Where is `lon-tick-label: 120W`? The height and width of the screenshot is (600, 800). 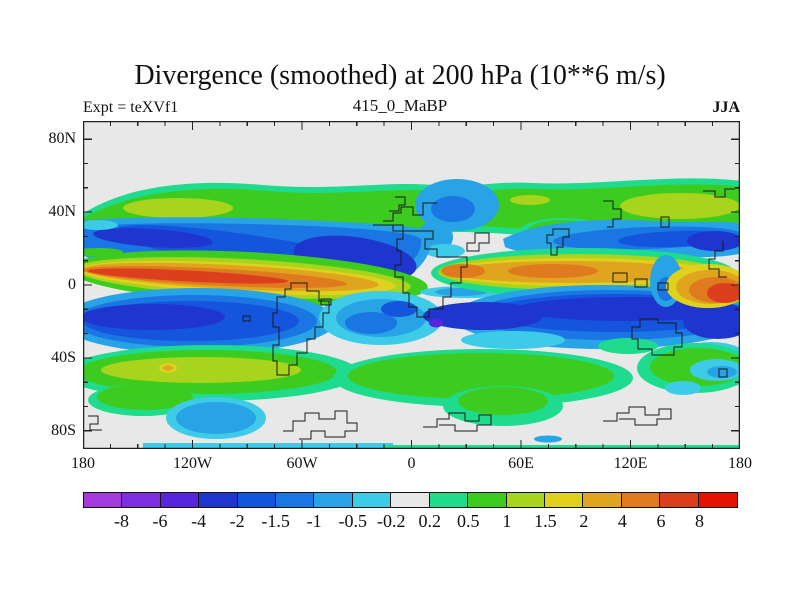
lon-tick-label: 120W is located at coordinates (192, 463).